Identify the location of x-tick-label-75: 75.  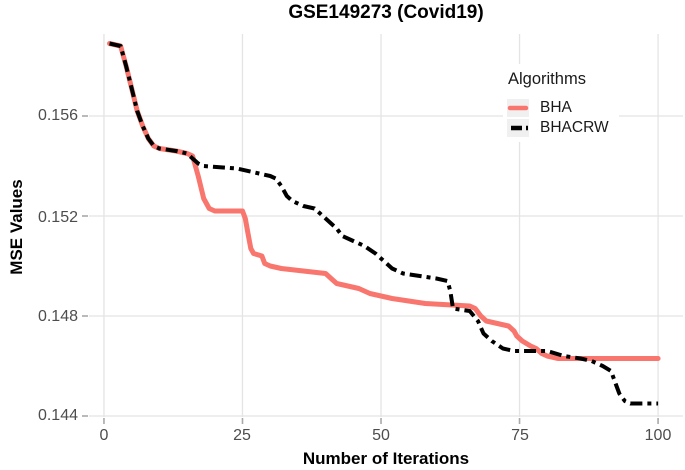
(520, 435).